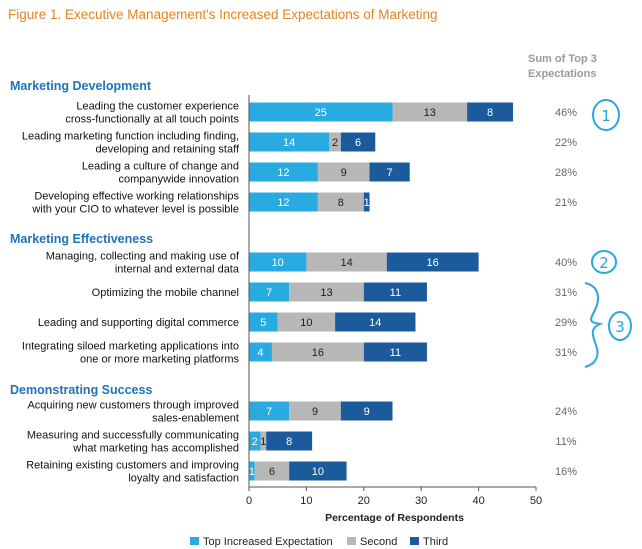 The height and width of the screenshot is (549, 642). I want to click on data-label-second: 1, so click(263, 442).